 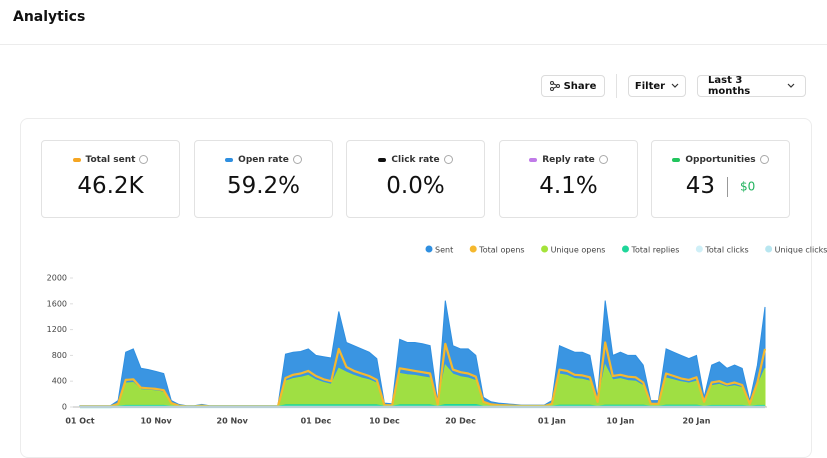 I want to click on x-tick-label: 01 Jan, so click(x=552, y=421).